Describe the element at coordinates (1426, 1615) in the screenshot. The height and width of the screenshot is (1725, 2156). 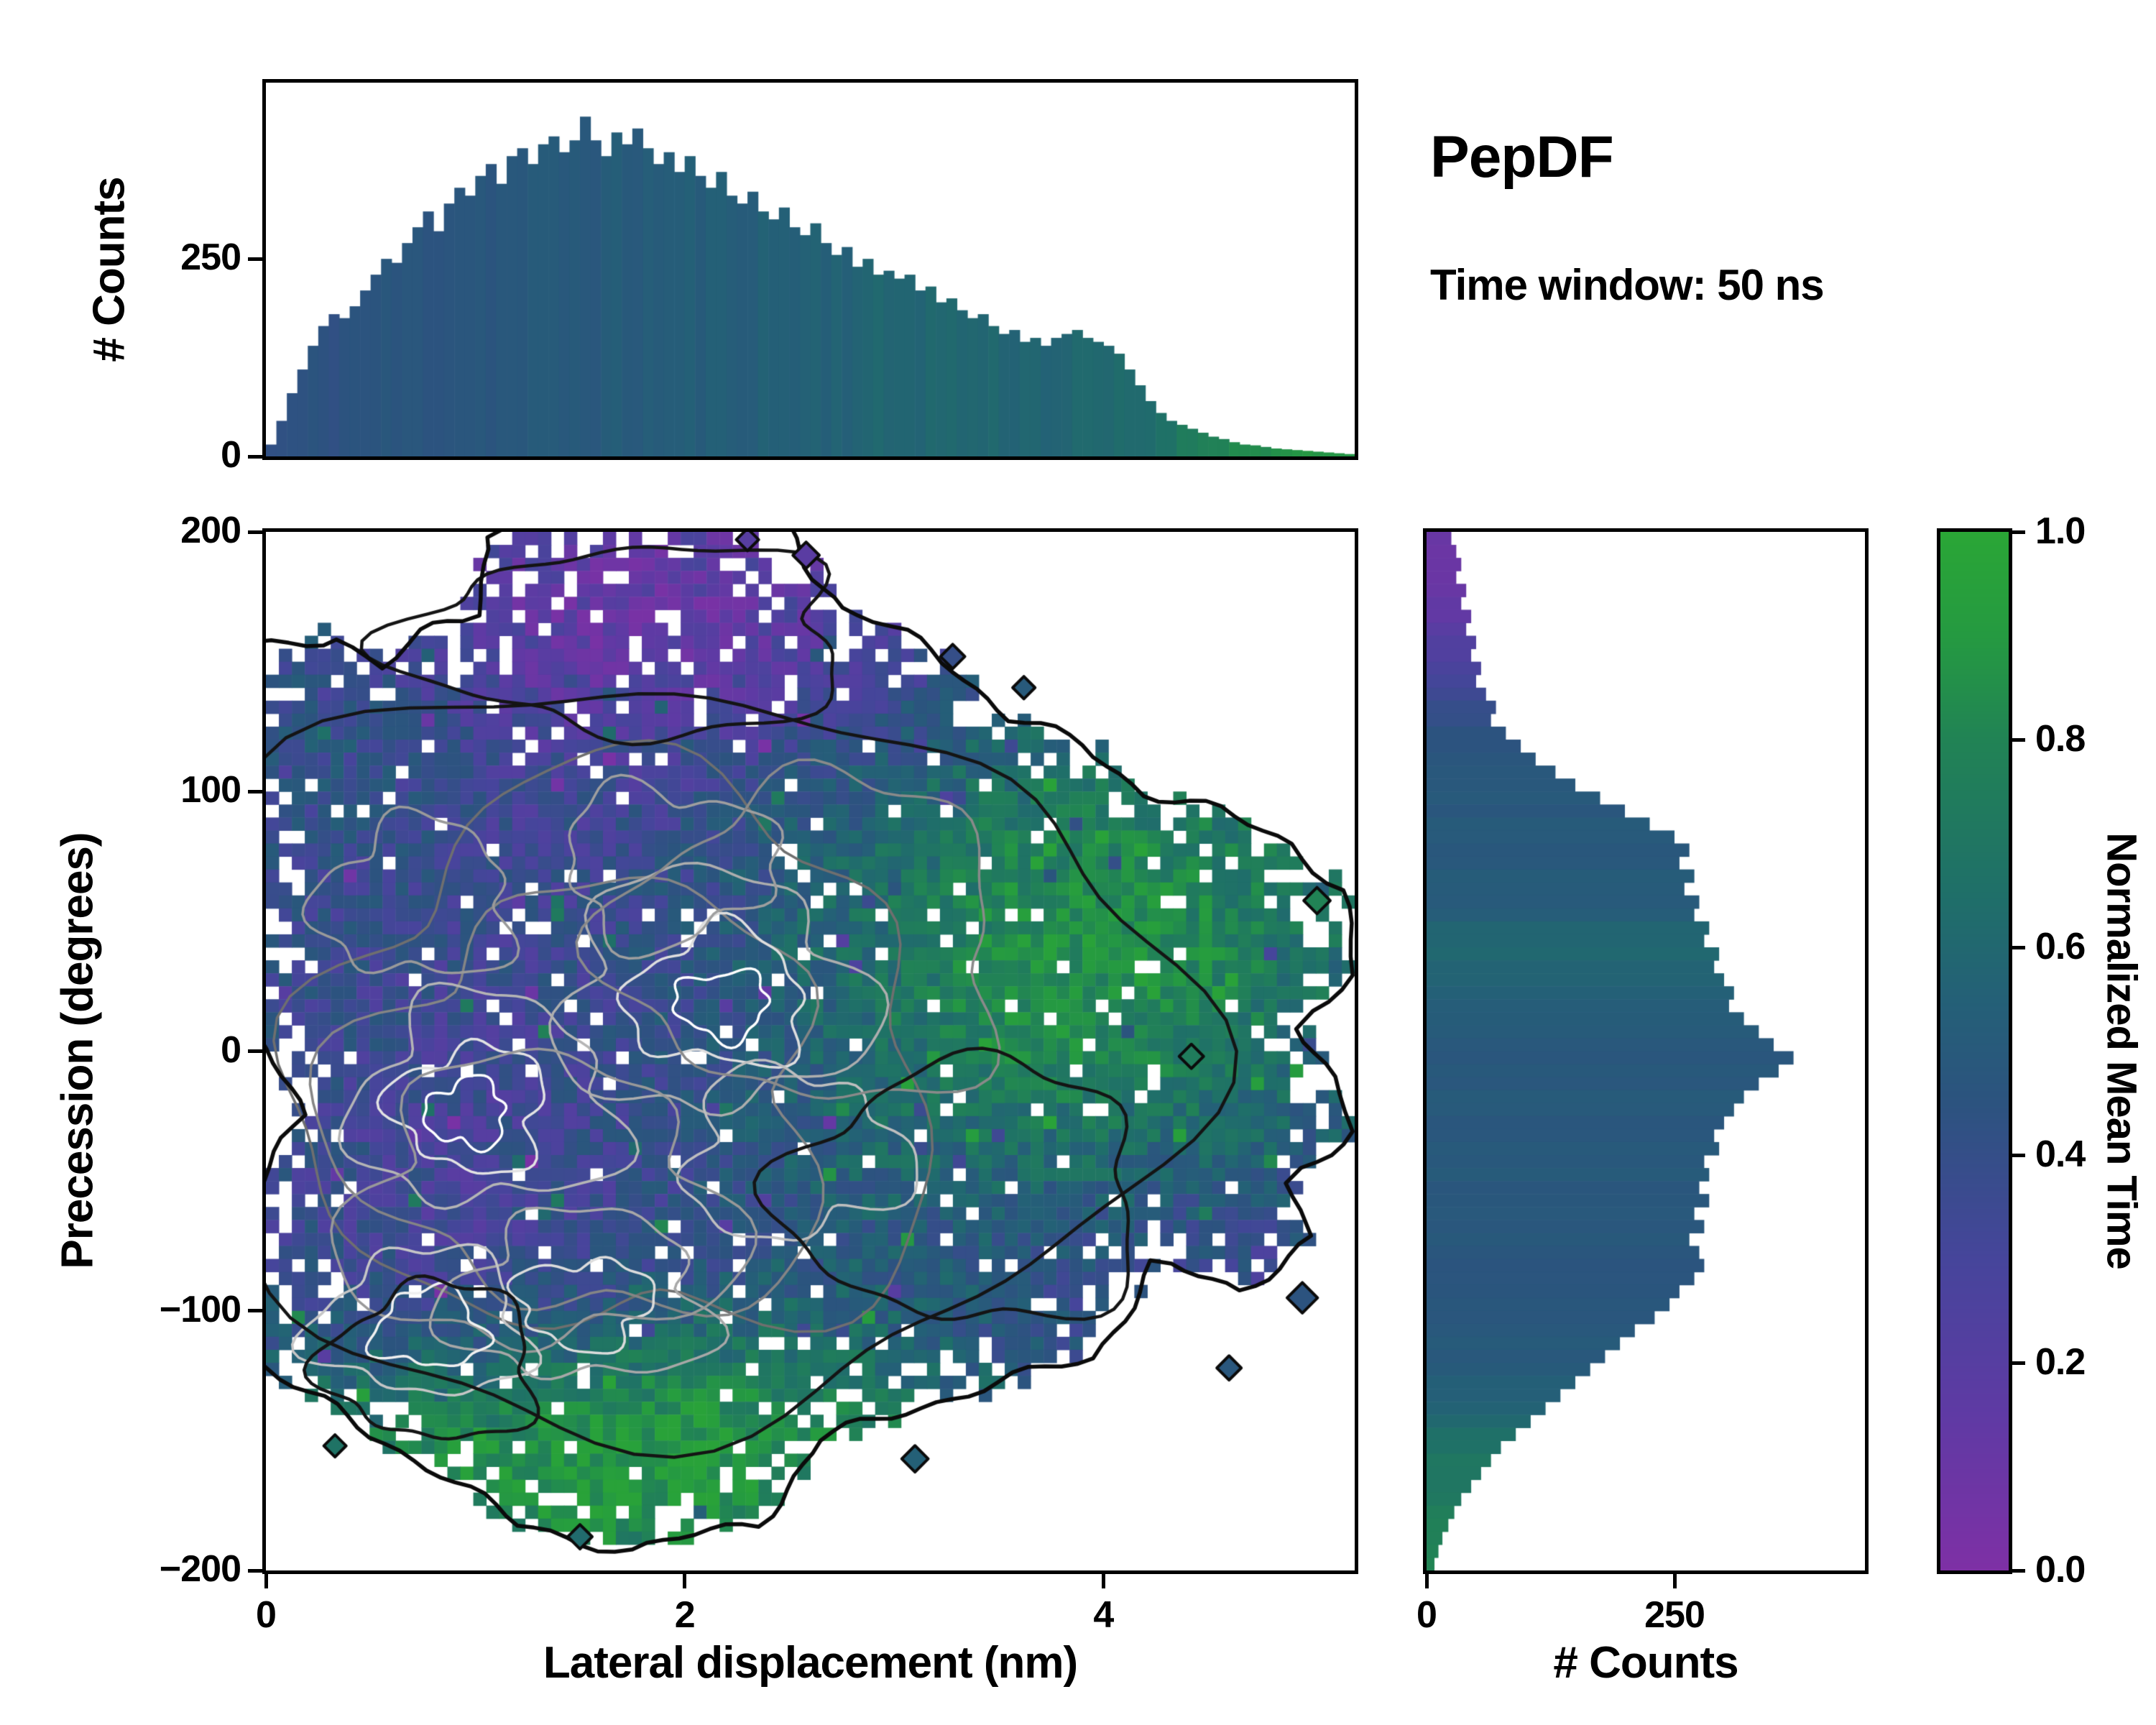
I see `right-hist-x-tick-label: 0` at that location.